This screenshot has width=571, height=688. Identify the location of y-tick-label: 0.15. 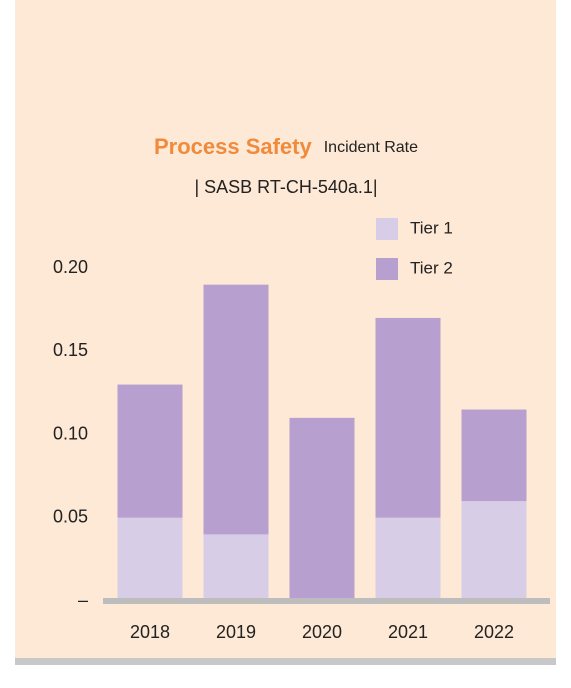
(70, 350).